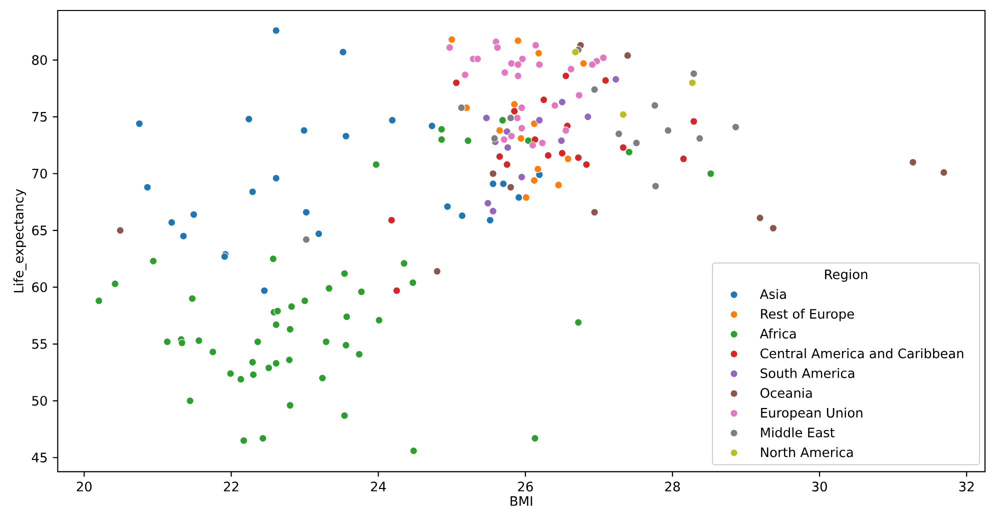 The width and height of the screenshot is (997, 525). I want to click on x-axis-title: BMI, so click(521, 501).